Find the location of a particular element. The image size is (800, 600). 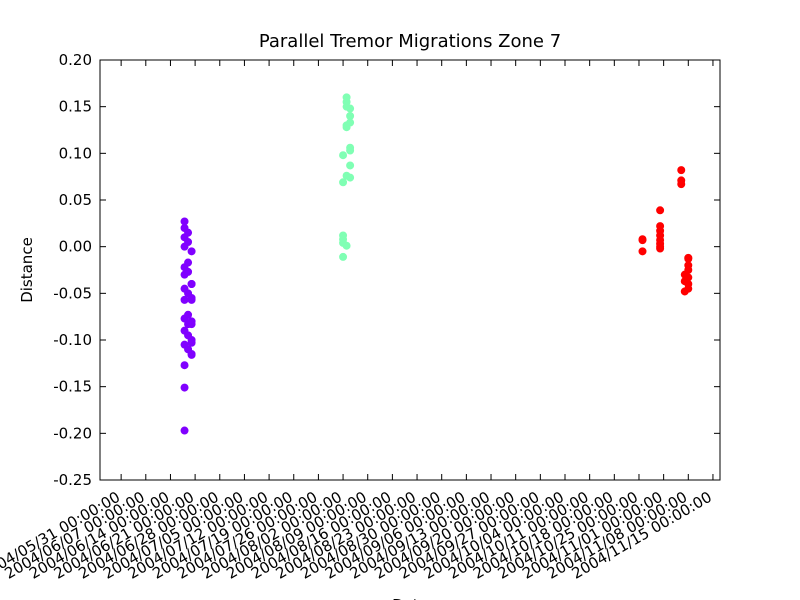

y-tick-label: -0.25 is located at coordinates (72, 480).